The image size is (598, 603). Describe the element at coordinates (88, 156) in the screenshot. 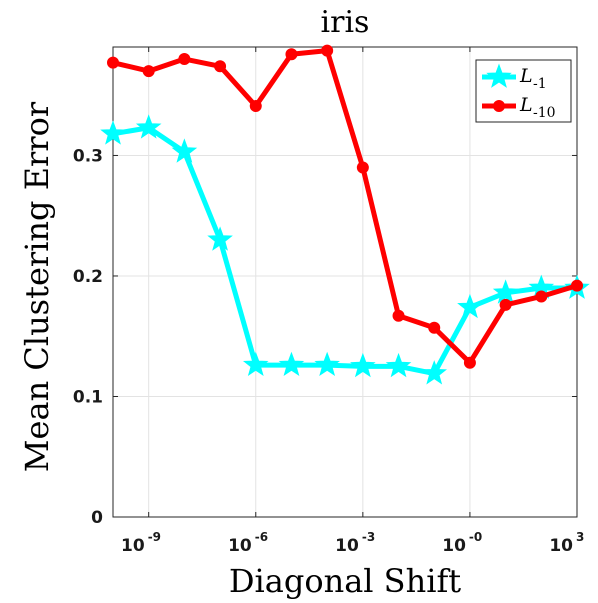

I see `y-tick-label: 0.3` at that location.